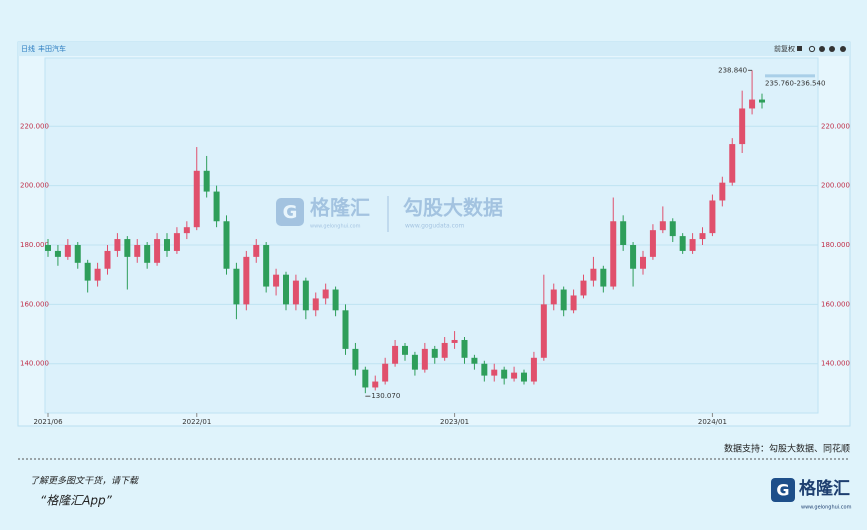 This screenshot has width=867, height=530. I want to click on last-range-band, so click(790, 76).